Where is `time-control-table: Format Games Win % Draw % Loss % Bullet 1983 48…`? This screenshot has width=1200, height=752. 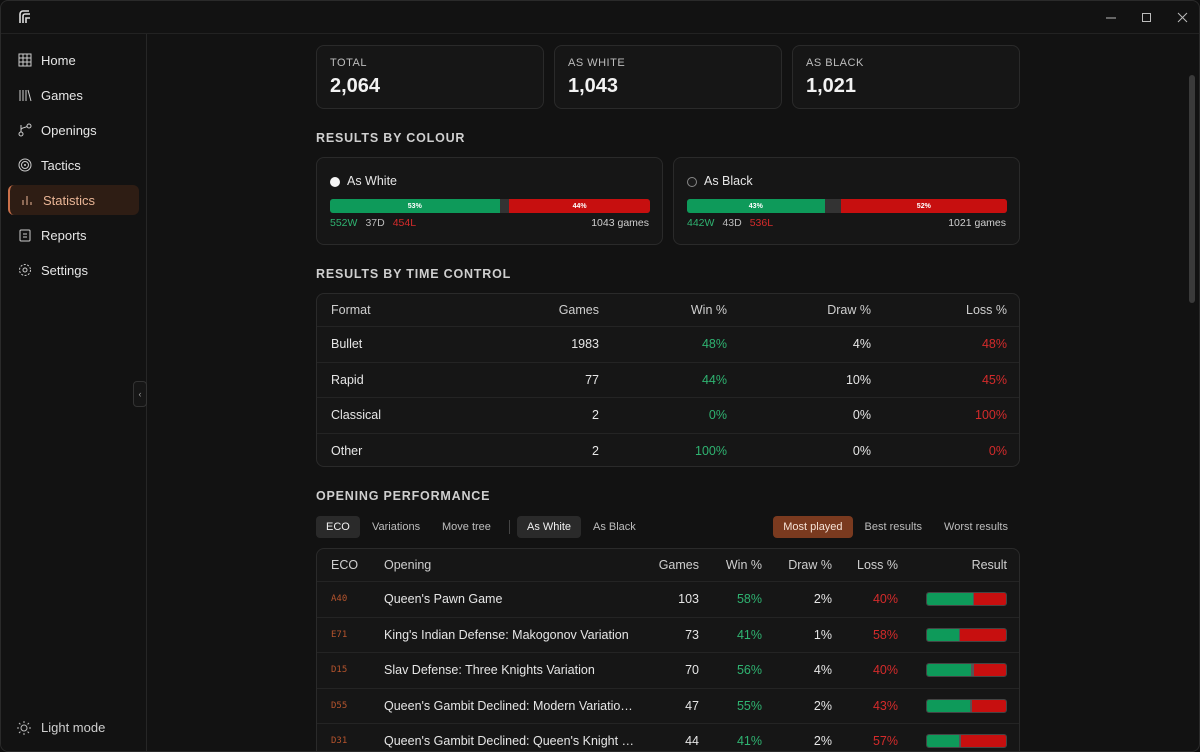
time-control-table: Format Games Win % Draw % Loss % Bullet 1983 48… is located at coordinates (668, 380).